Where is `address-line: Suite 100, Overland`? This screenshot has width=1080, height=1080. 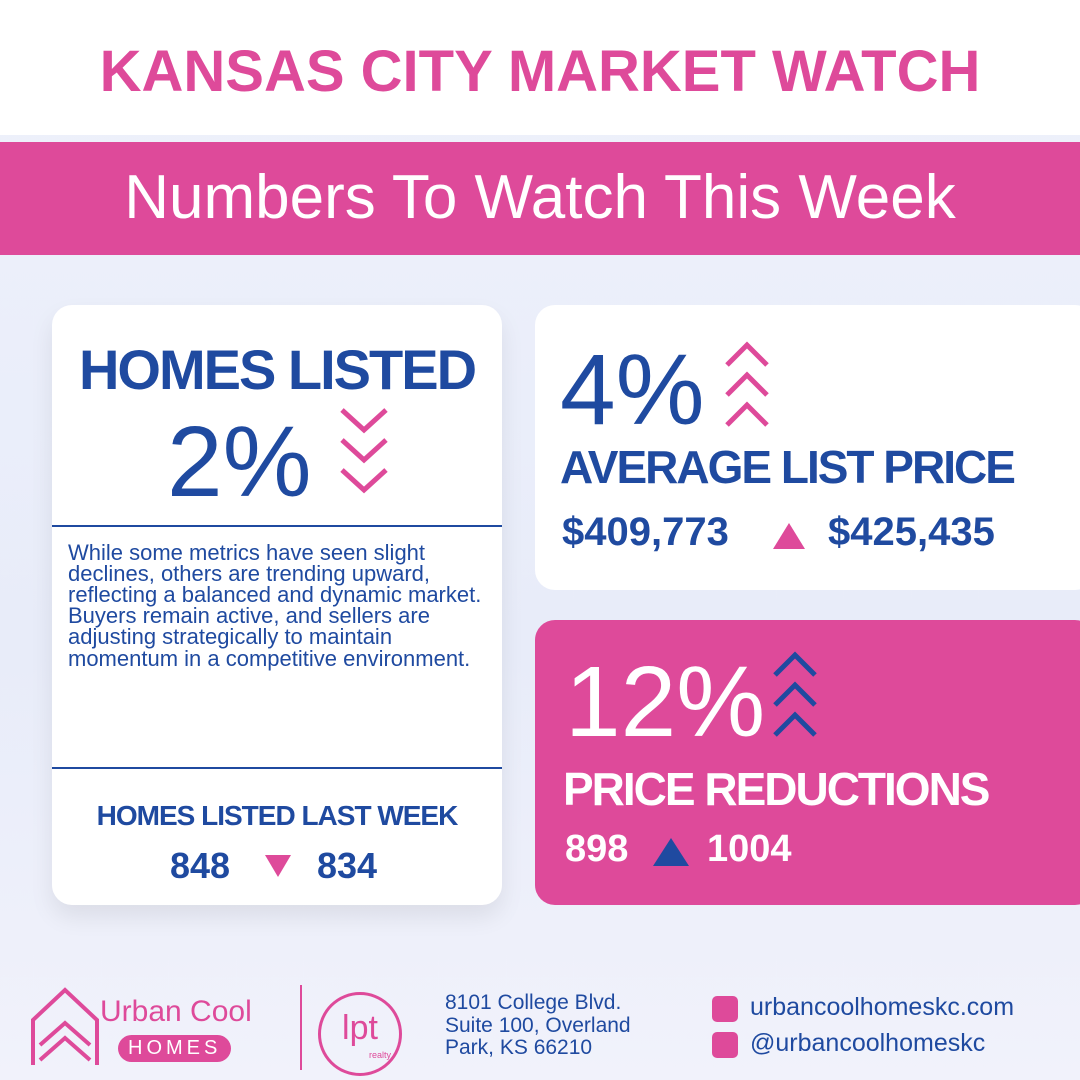 address-line: Suite 100, Overland is located at coordinates (538, 1025).